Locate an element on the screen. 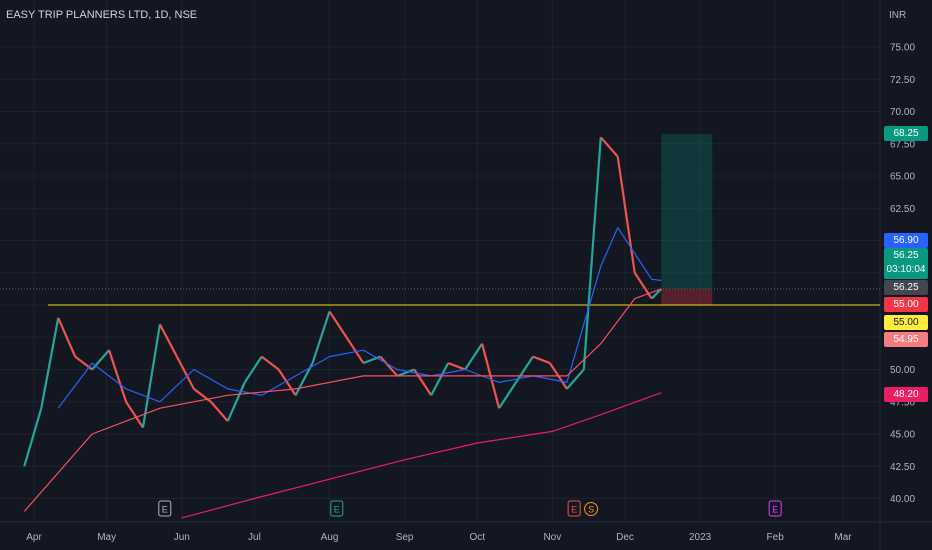 The image size is (932, 550). x-axis: Apr May Jun Jul Aug Sep Oct Nov Dec 2023 Feb Mar is located at coordinates (439, 537).